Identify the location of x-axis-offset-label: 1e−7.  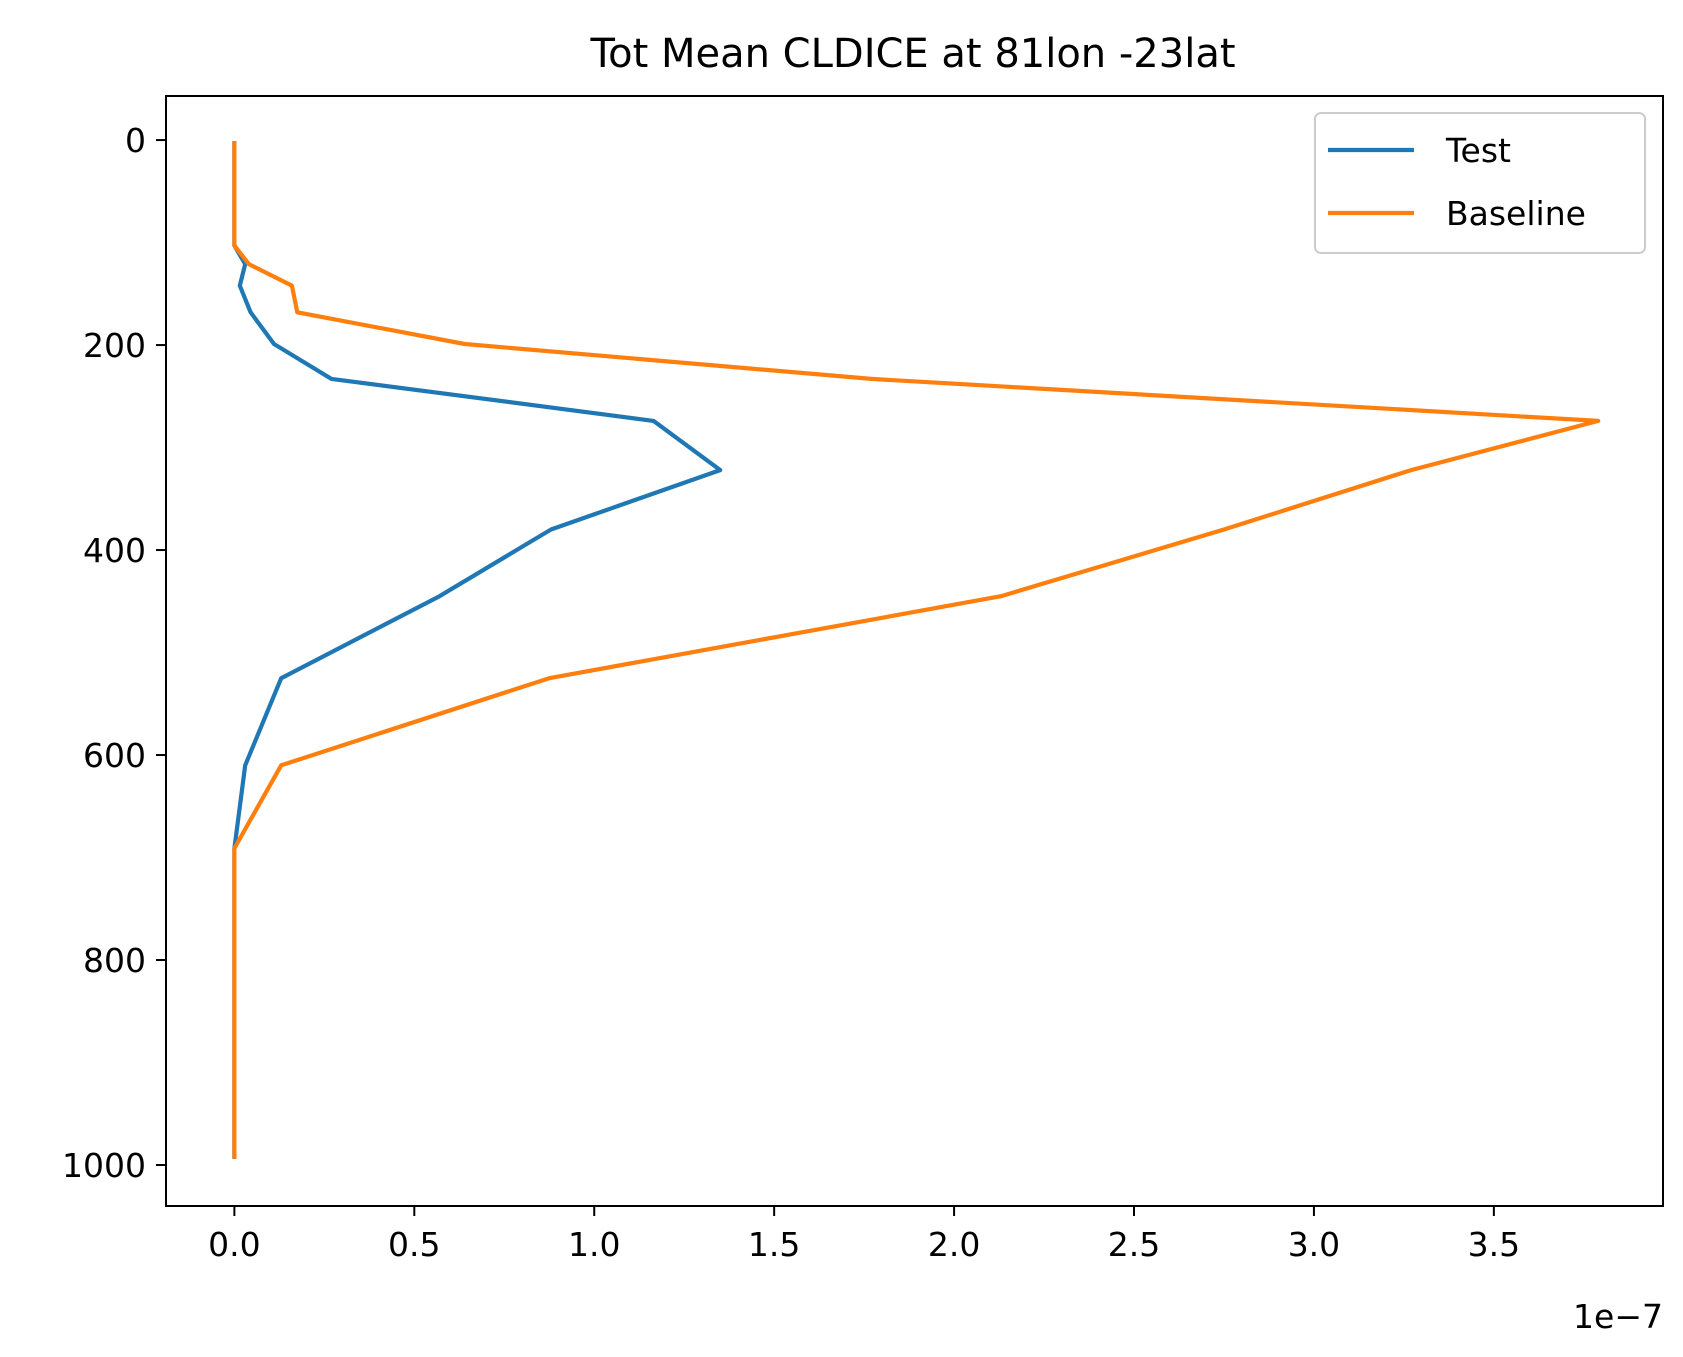
(1618, 1316).